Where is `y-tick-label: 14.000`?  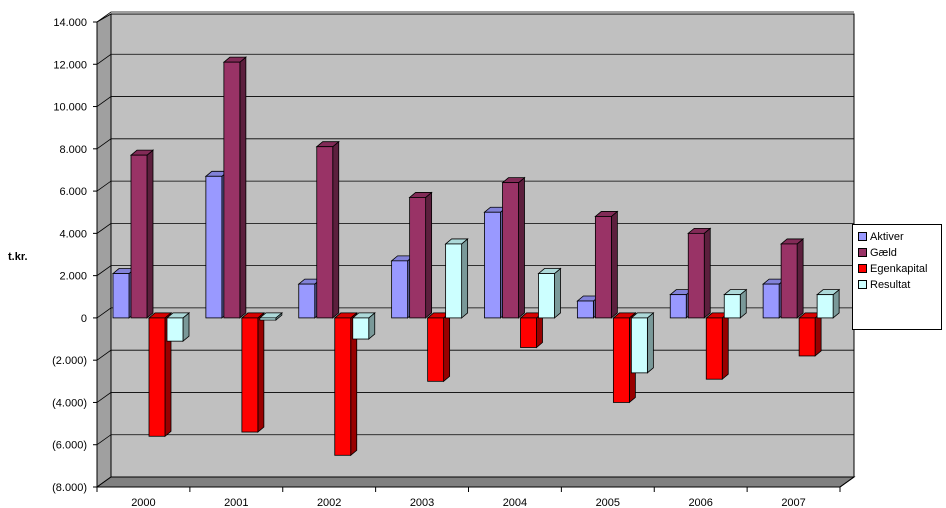
y-tick-label: 14.000 is located at coordinates (70, 23).